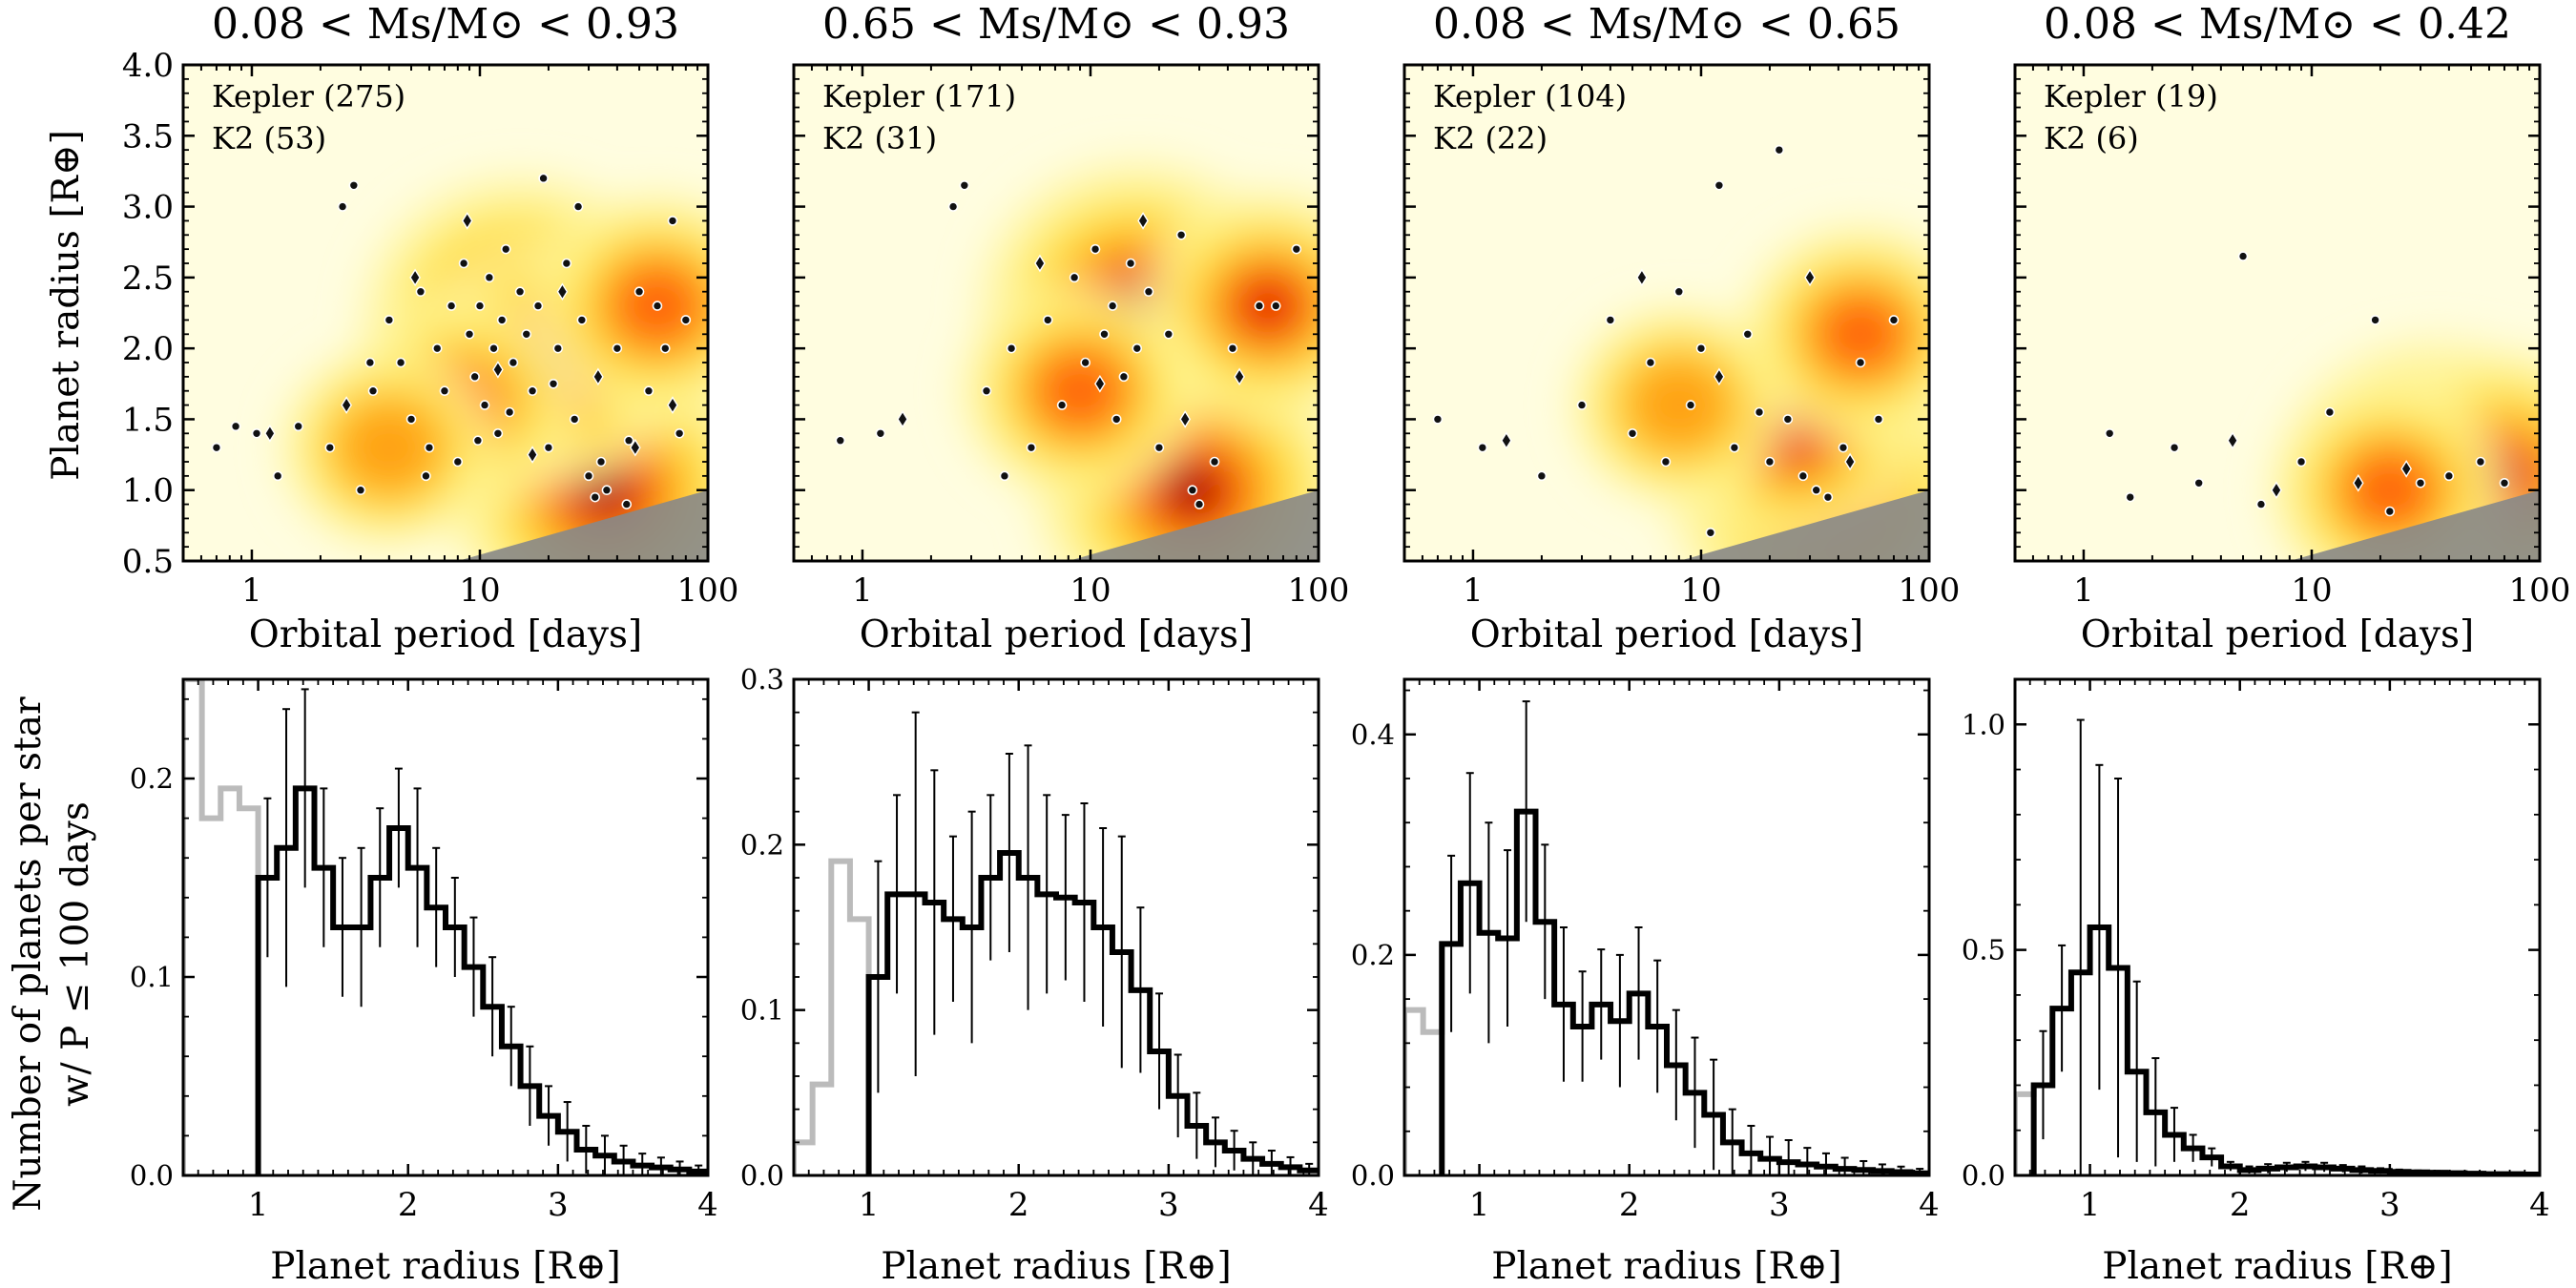 The width and height of the screenshot is (2576, 1288). Describe the element at coordinates (1490, 138) in the screenshot. I see `legend-k2: K2 (22)` at that location.